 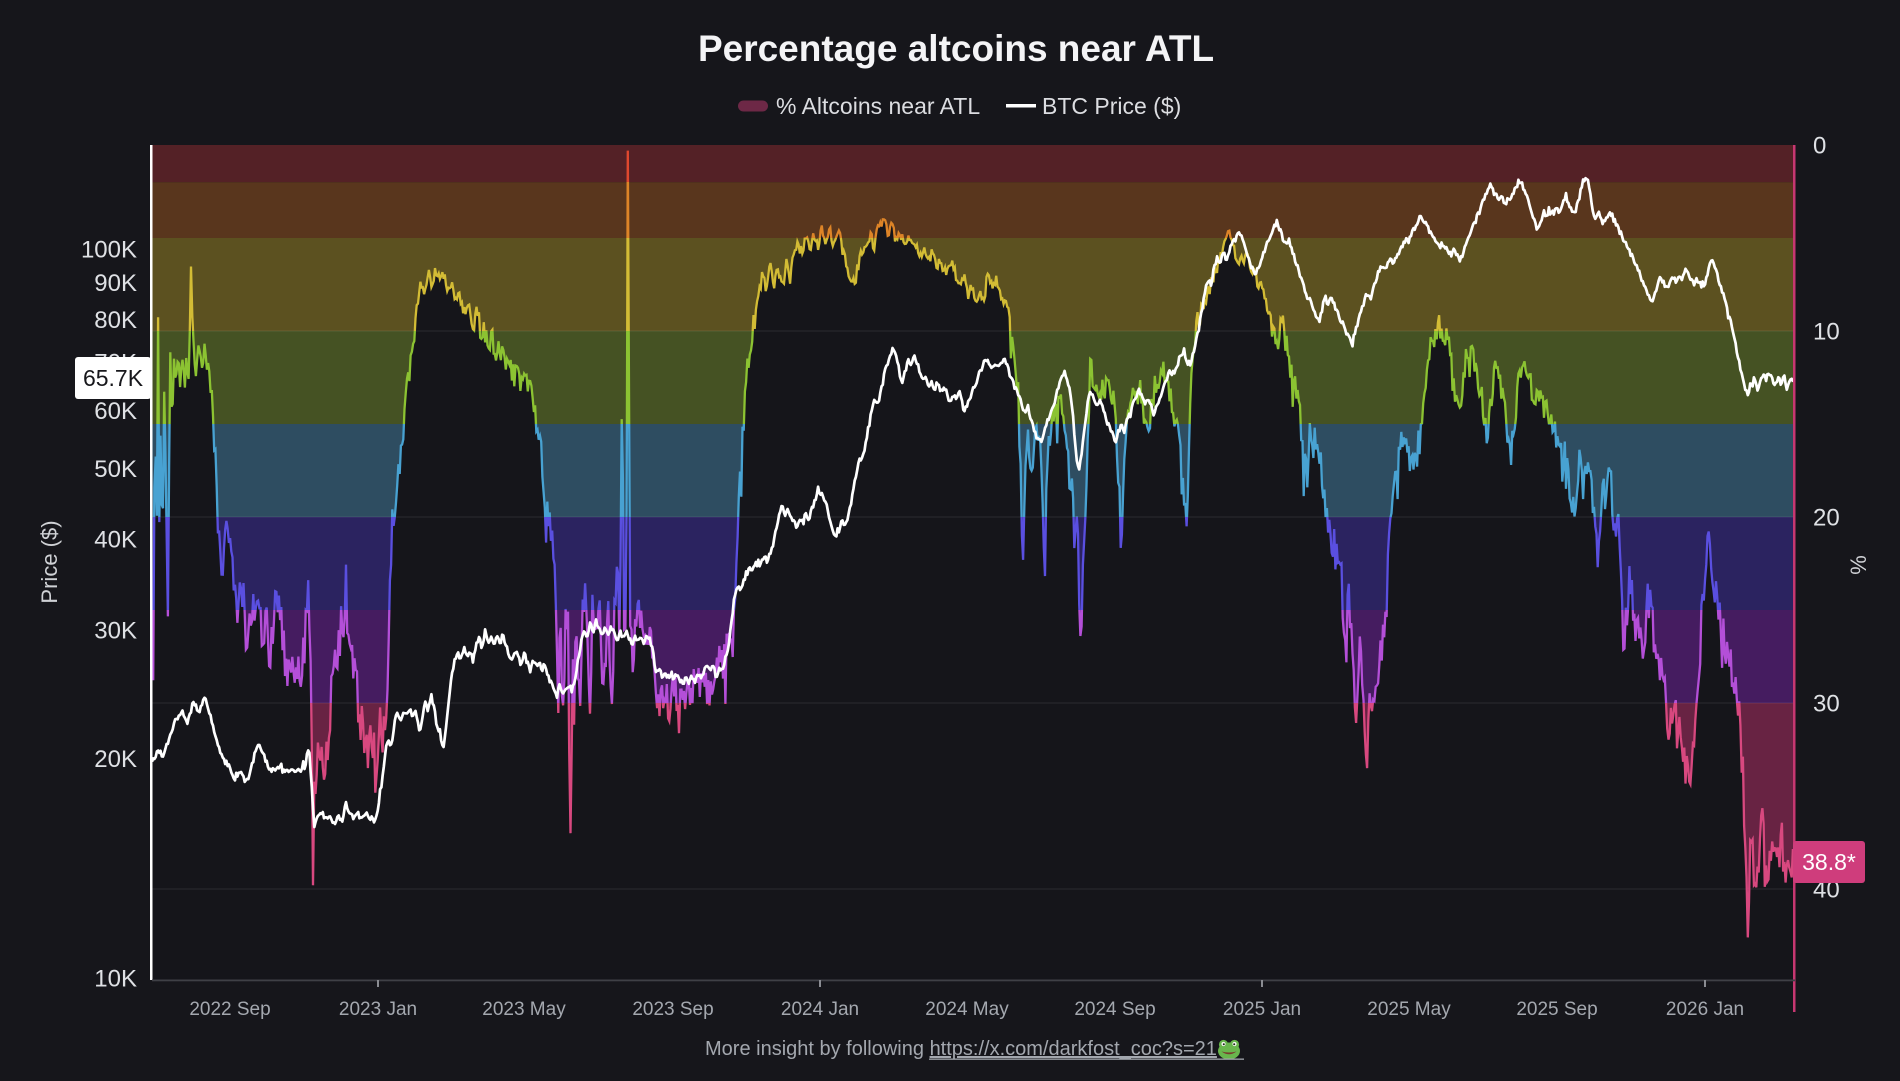 I want to click on svg-text: 100K, so click(x=109, y=250).